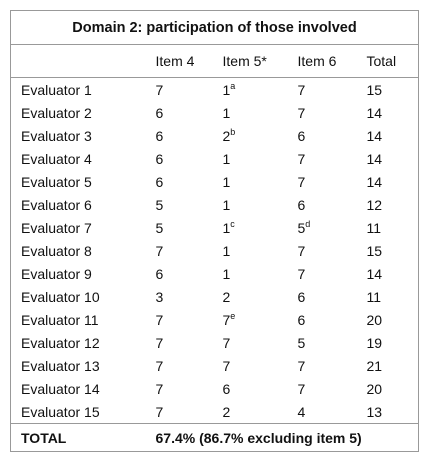 Image resolution: width=428 pixels, height=465 pixels. Describe the element at coordinates (56, 250) in the screenshot. I see `table-cell: Evaluator 8` at that location.